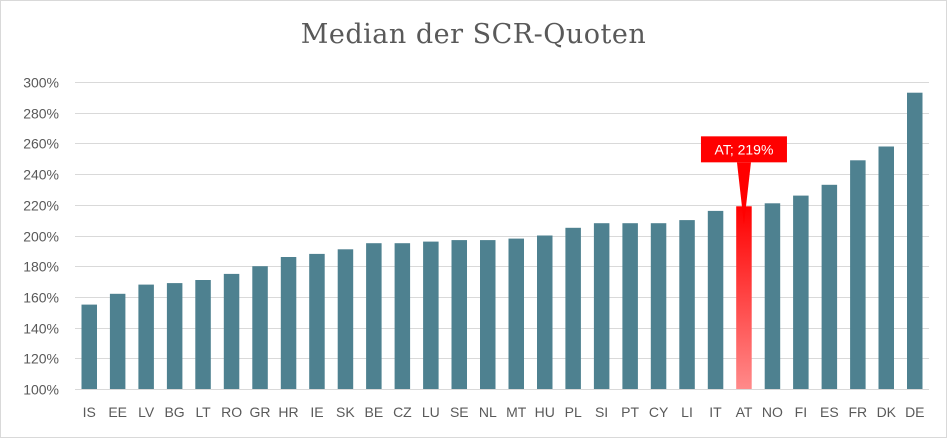  I want to click on x-tick-label: NO, so click(772, 412).